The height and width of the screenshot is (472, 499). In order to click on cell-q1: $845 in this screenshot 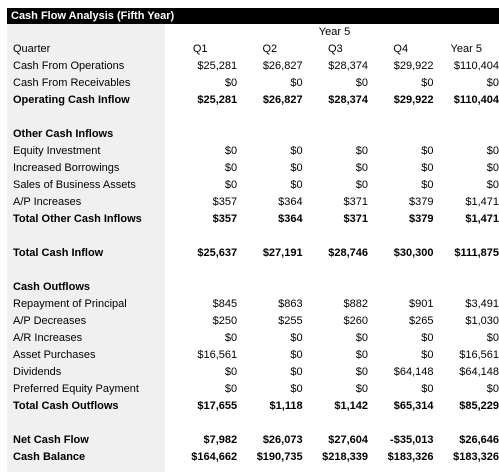, I will do `click(225, 304)`.